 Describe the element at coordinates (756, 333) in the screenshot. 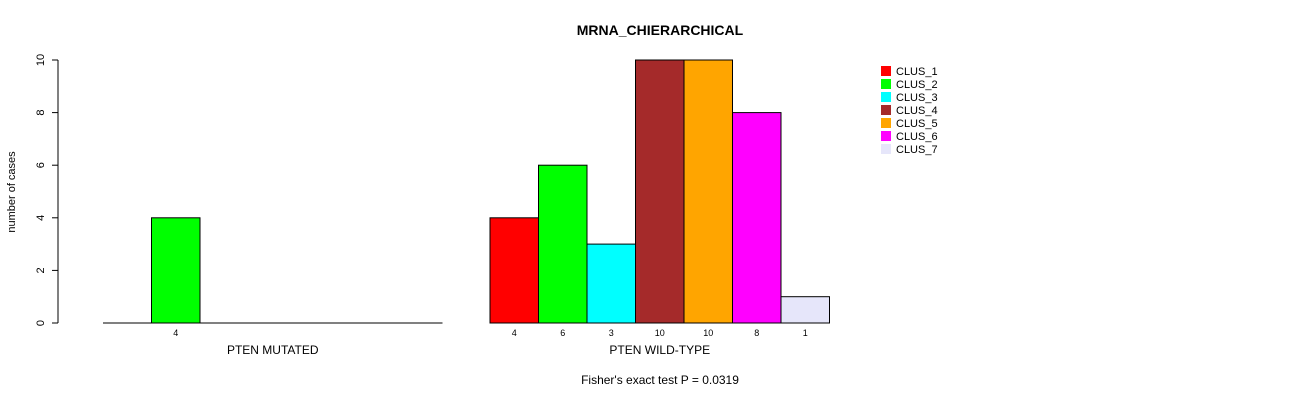

I see `bar-value-label: 8` at that location.